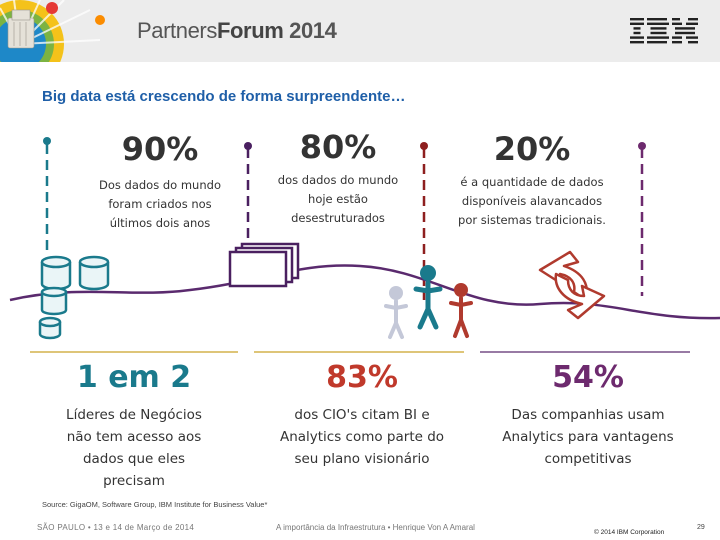 This screenshot has width=720, height=540. Describe the element at coordinates (116, 527) in the screenshot. I see `footer-event: SÃO PAULO • 13 e 14 de Março de 2014` at that location.